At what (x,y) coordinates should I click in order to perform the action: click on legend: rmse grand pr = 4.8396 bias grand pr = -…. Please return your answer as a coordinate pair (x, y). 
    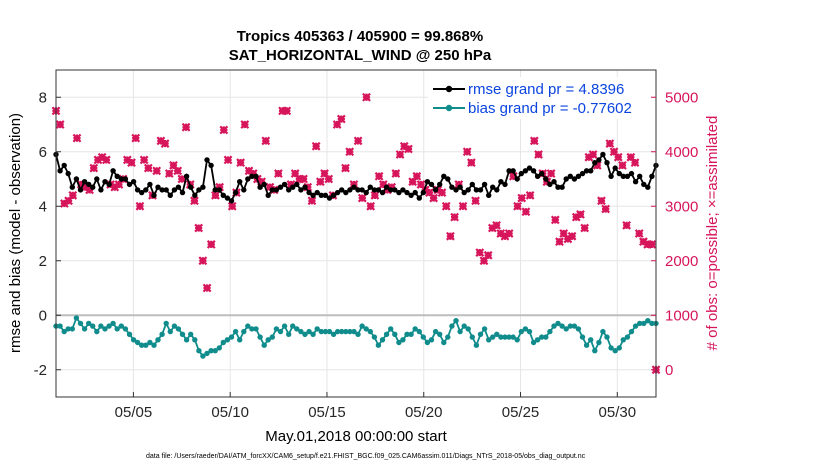
    Looking at the image, I should click on (539, 98).